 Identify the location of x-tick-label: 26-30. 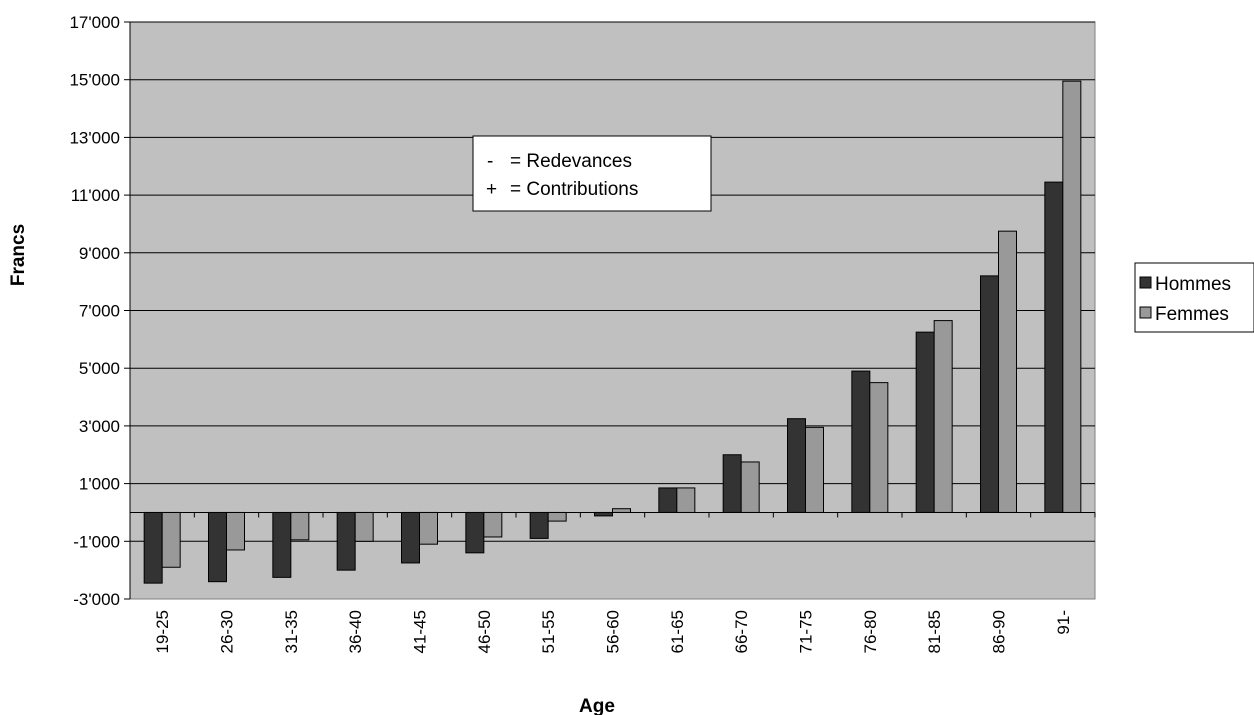
(227, 631).